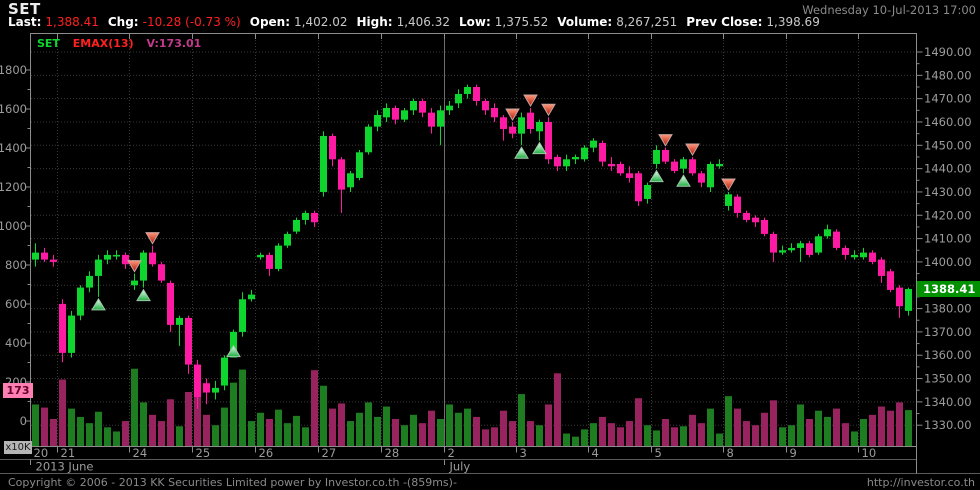 Image resolution: width=980 pixels, height=490 pixels. Describe the element at coordinates (948, 262) in the screenshot. I see `price-axis-label: 1400.00` at that location.